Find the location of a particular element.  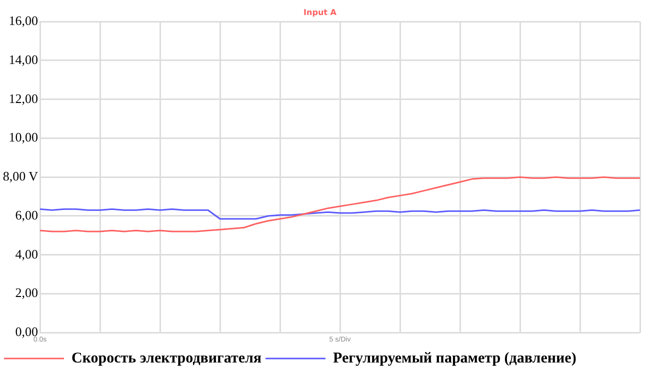

y-tick-label: 12,00 is located at coordinates (23, 98).